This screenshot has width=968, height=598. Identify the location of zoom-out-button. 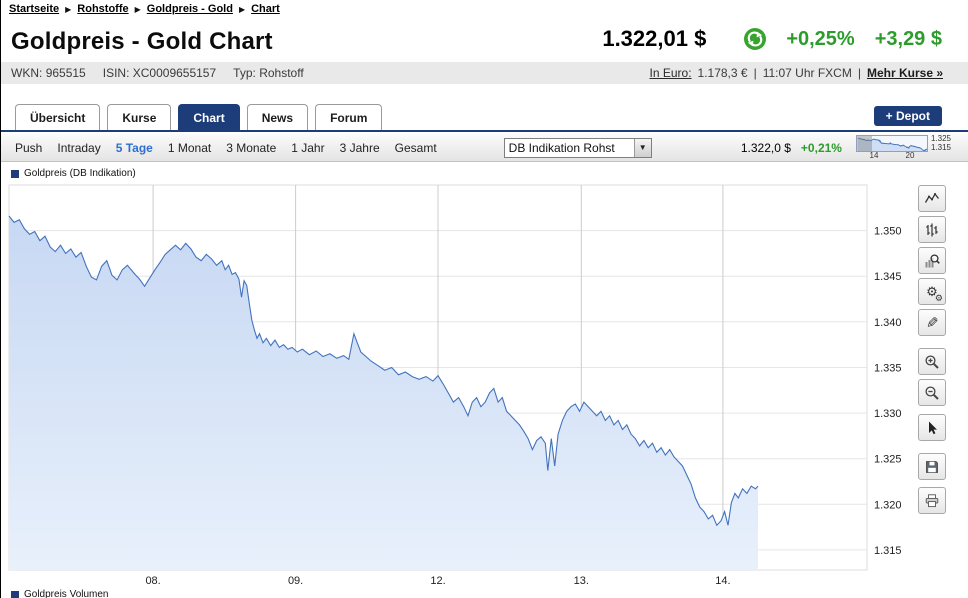
(932, 392).